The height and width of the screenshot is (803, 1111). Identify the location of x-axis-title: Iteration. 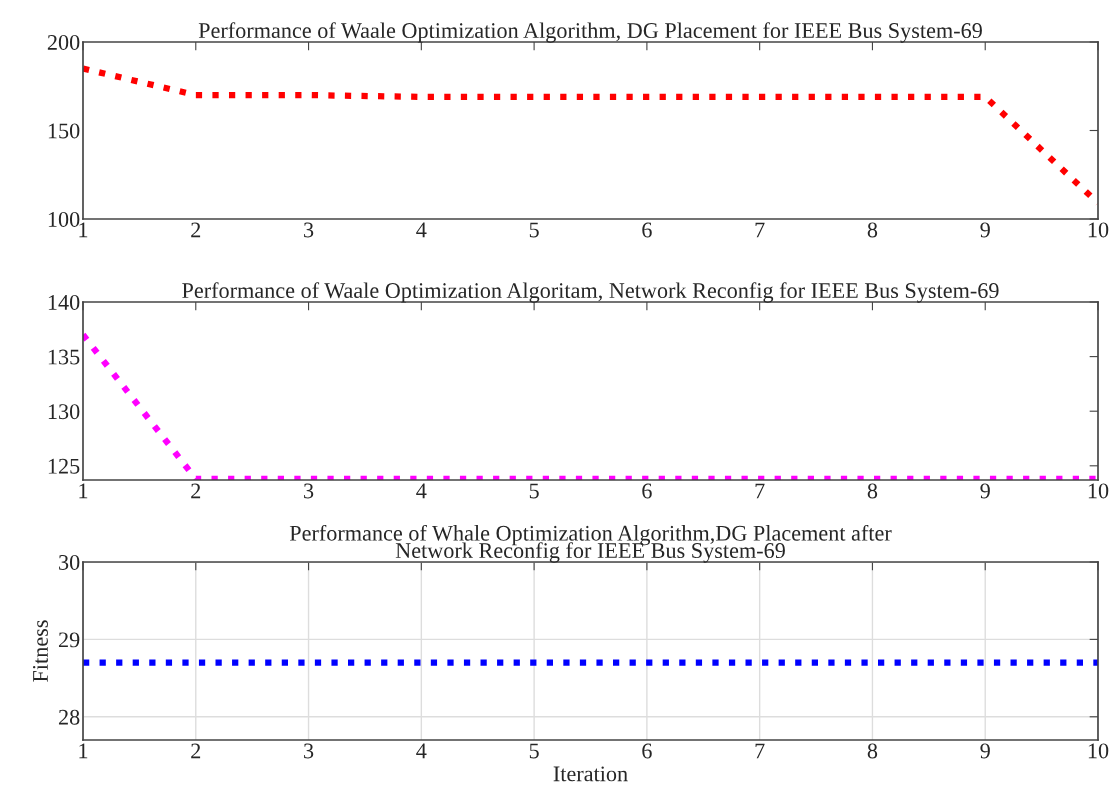
(590, 774).